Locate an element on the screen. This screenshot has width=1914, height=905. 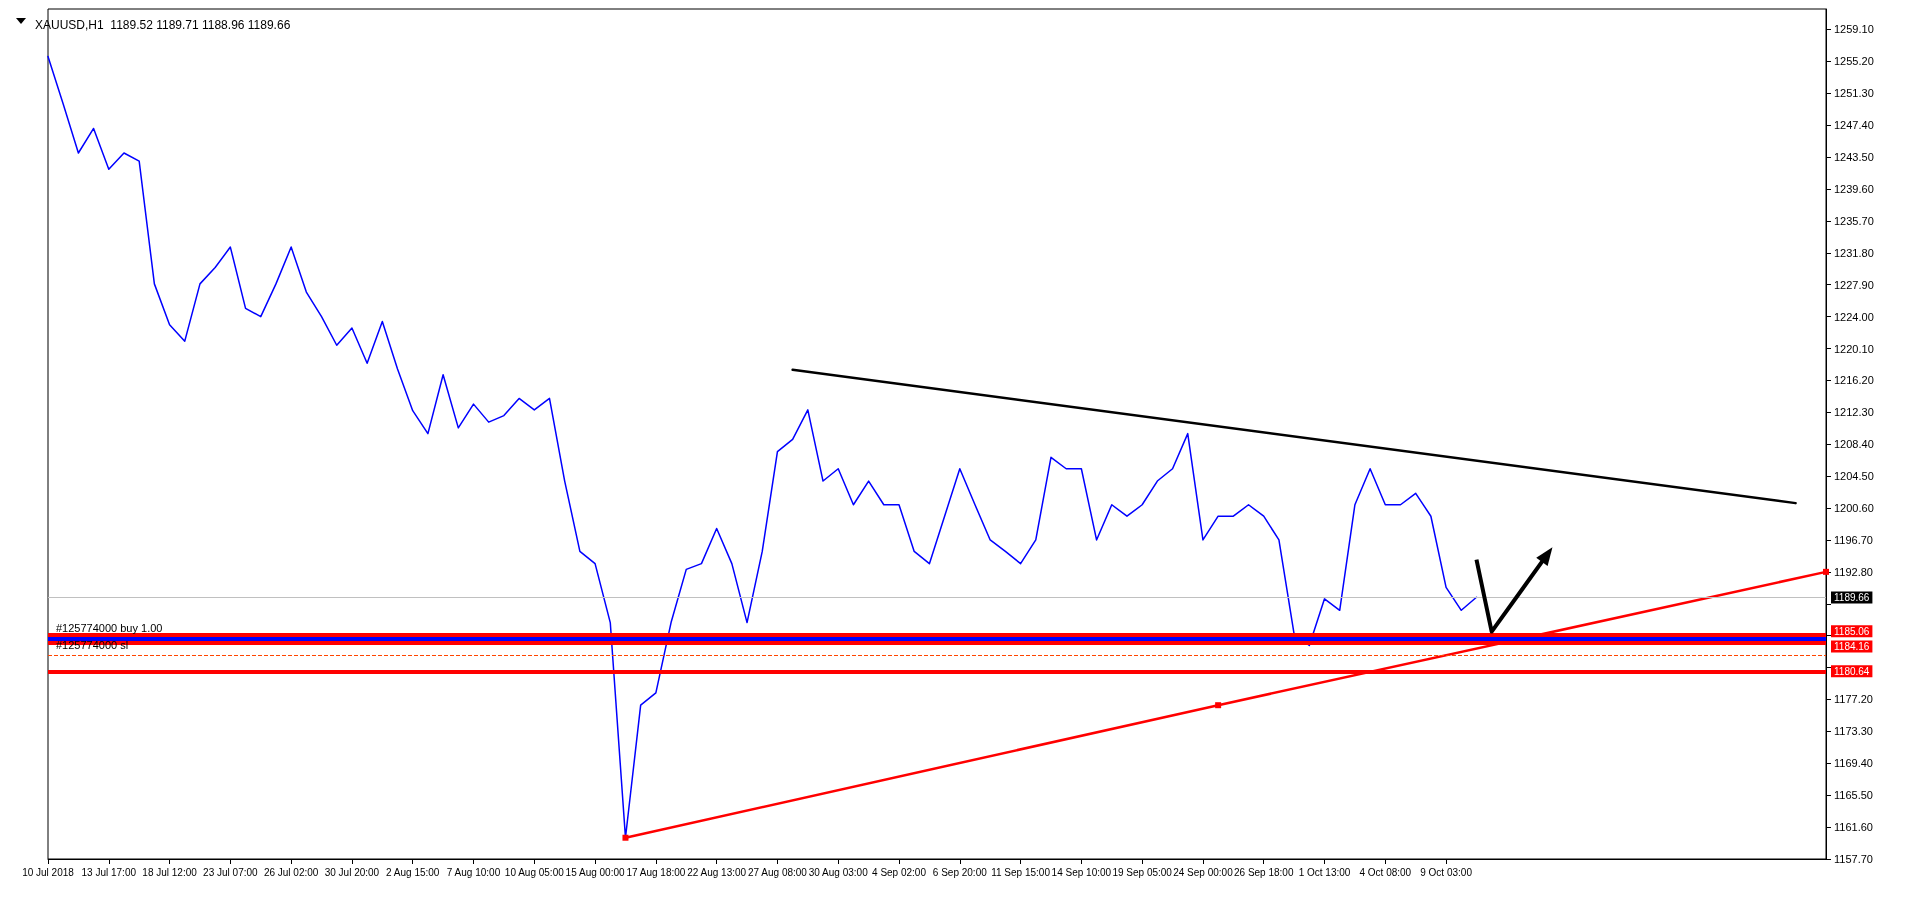
y-tick-label: 1259.10 is located at coordinates (1854, 29).